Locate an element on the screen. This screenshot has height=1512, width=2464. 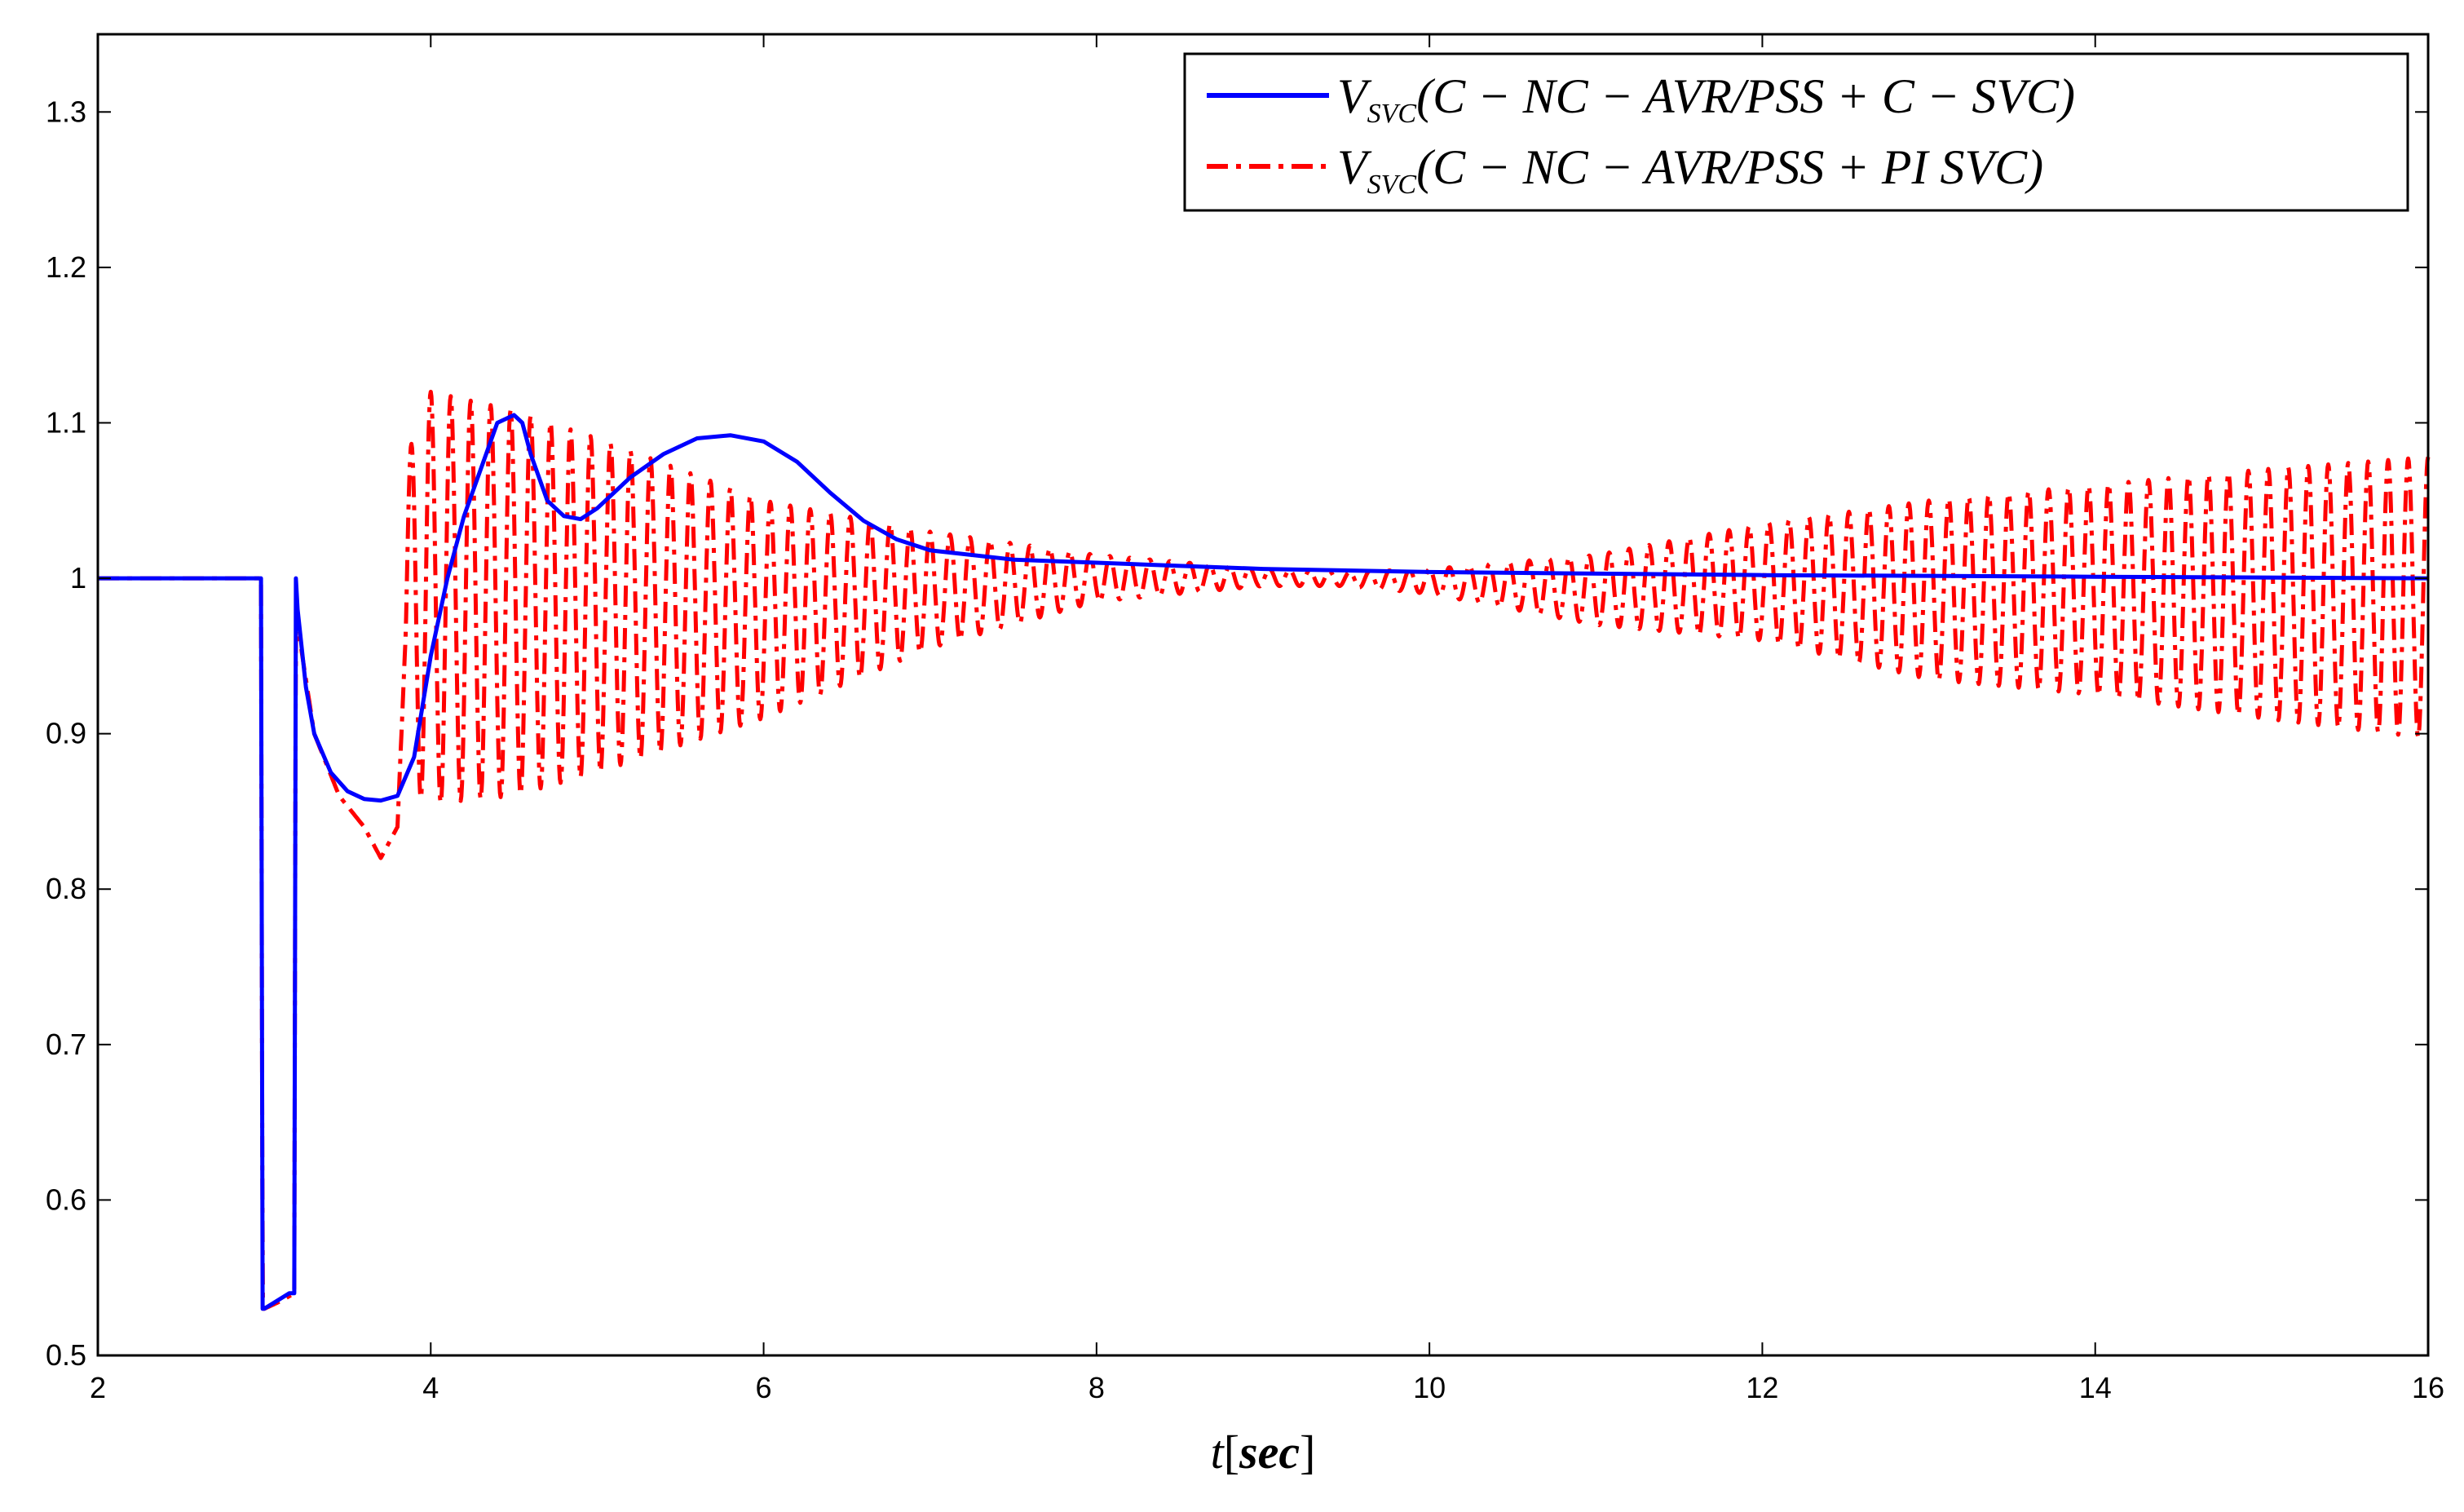
x-axis-label-close-bracket: ] is located at coordinates (1307, 1452).